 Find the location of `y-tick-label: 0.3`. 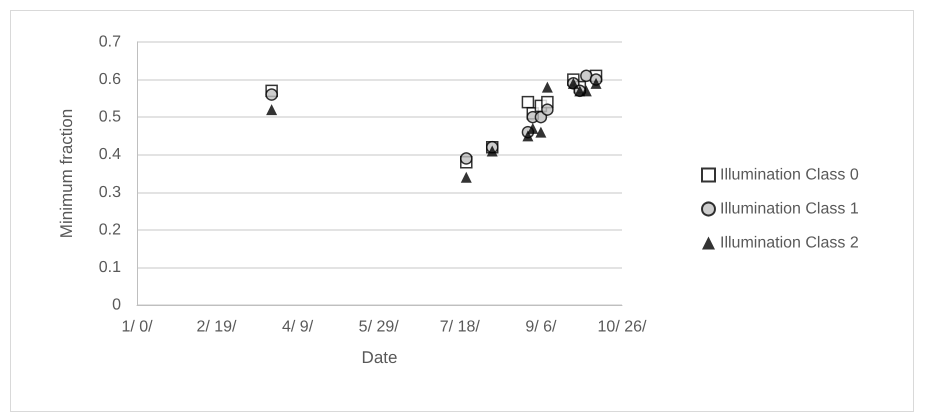

y-tick-label: 0.3 is located at coordinates (110, 192).